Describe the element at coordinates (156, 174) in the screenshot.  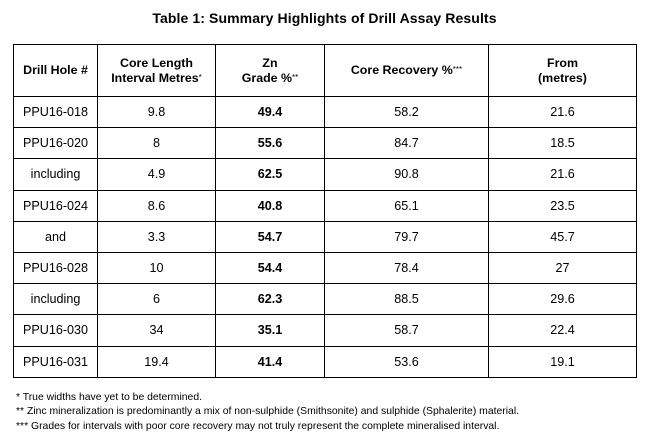
I see `cell-core-length: 4.9` at that location.